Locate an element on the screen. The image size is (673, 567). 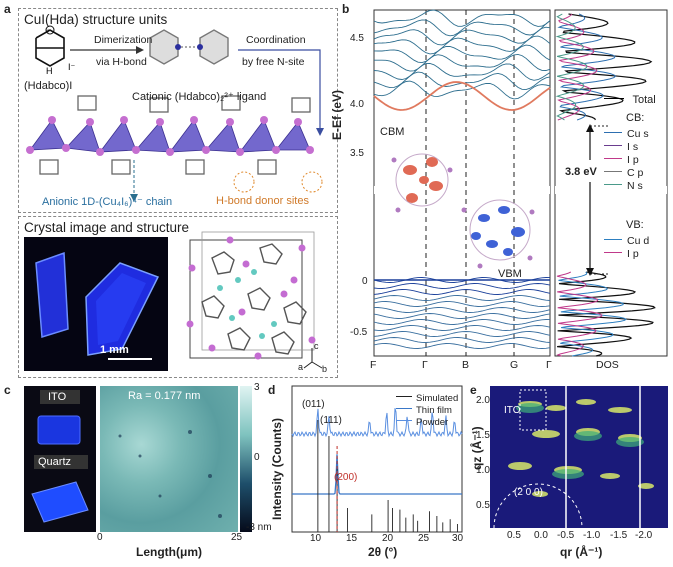
band-ytick: 0 is located at coordinates (365, 281).